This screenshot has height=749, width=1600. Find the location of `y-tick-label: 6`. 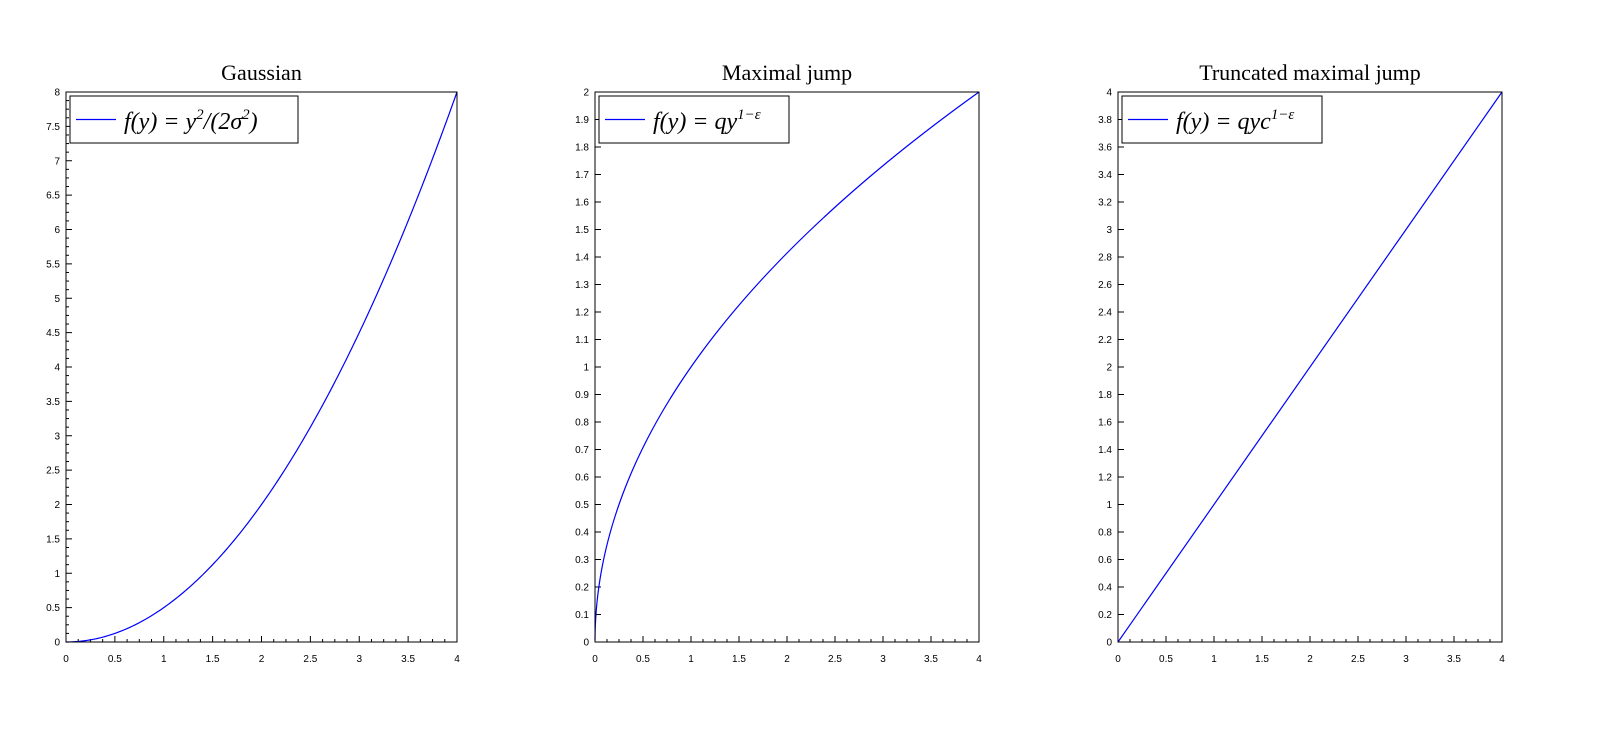

y-tick-label: 6 is located at coordinates (57, 230).